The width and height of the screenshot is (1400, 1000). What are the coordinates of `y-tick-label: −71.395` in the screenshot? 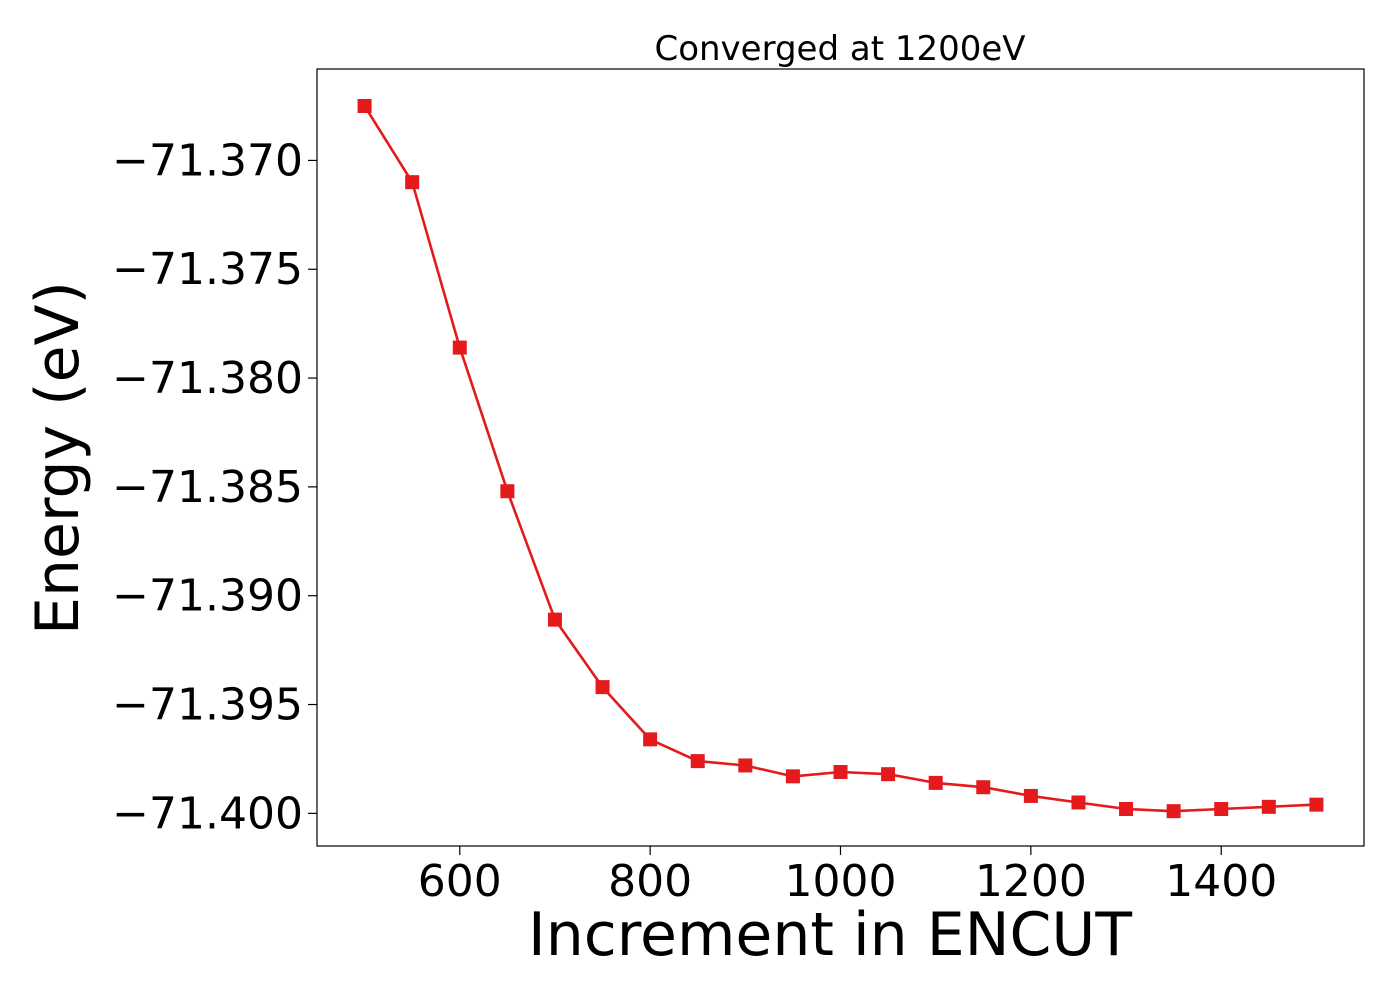 It's located at (207, 705).